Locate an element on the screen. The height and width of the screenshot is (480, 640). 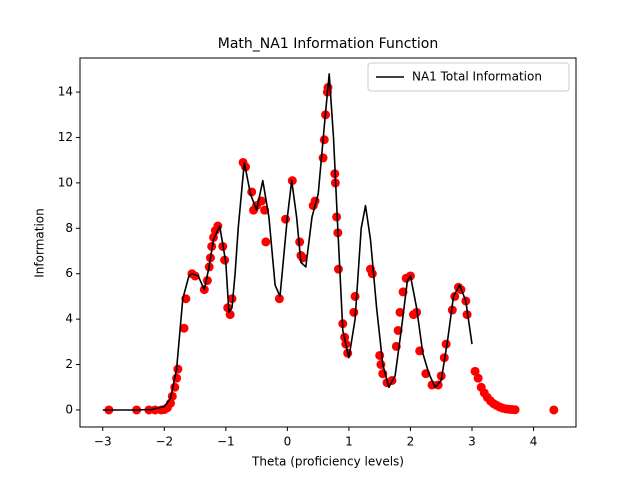
y-tick-label: 10 is located at coordinates (65, 182).